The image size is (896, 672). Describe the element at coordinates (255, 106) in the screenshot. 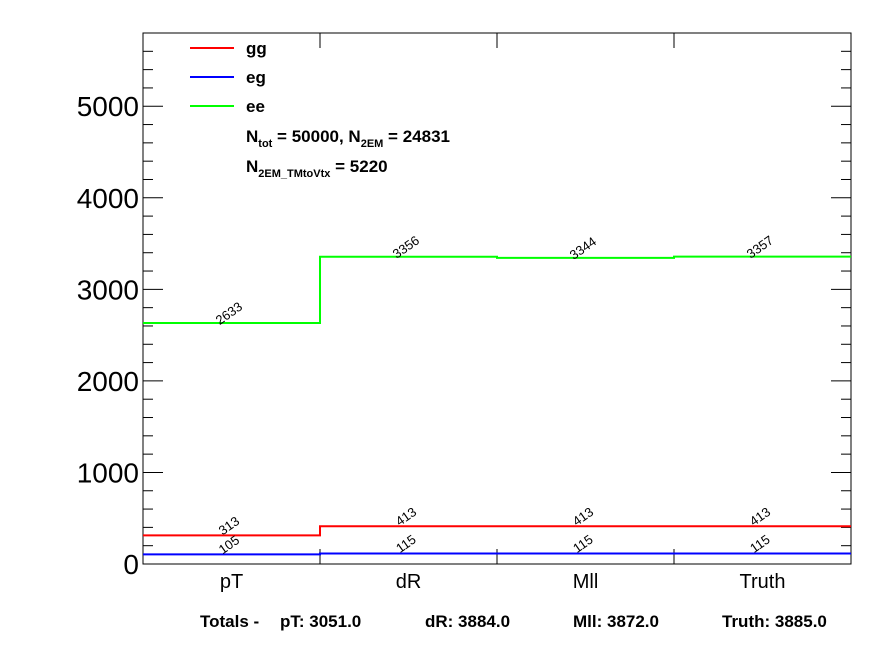

I see `legend-ee-label: ee` at that location.